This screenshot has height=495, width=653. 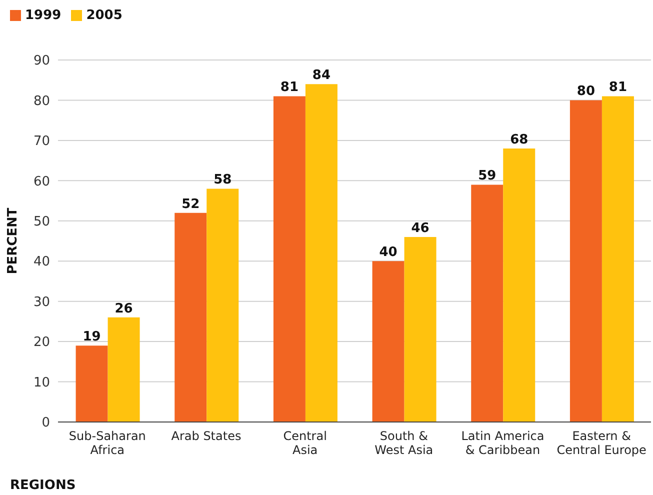 I want to click on data-label: 84, so click(x=321, y=76).